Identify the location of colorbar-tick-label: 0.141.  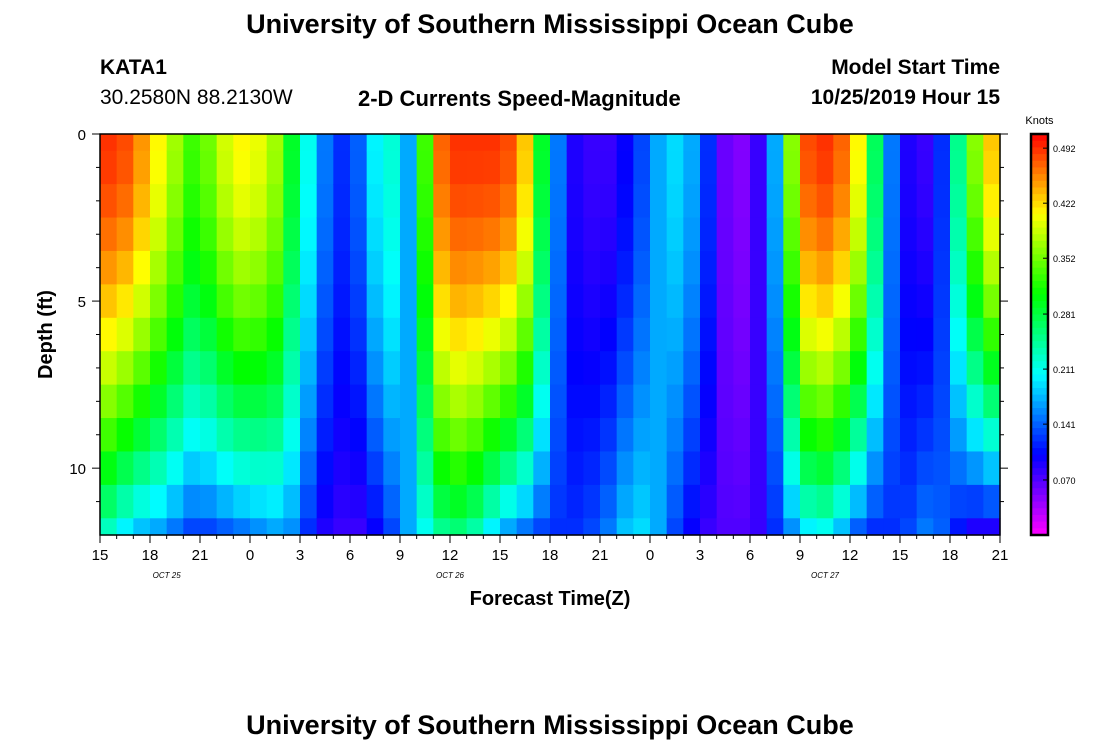
(1064, 425).